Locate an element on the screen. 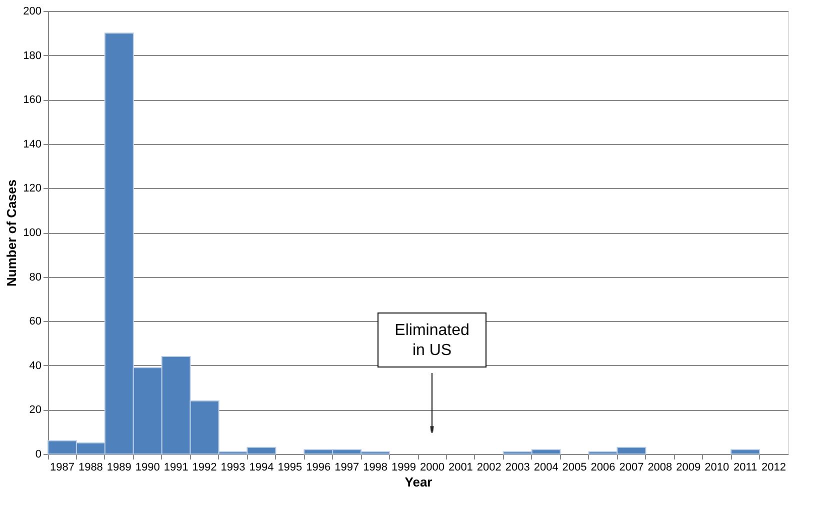 The width and height of the screenshot is (814, 516). x-tick-label: 1997 is located at coordinates (347, 468).